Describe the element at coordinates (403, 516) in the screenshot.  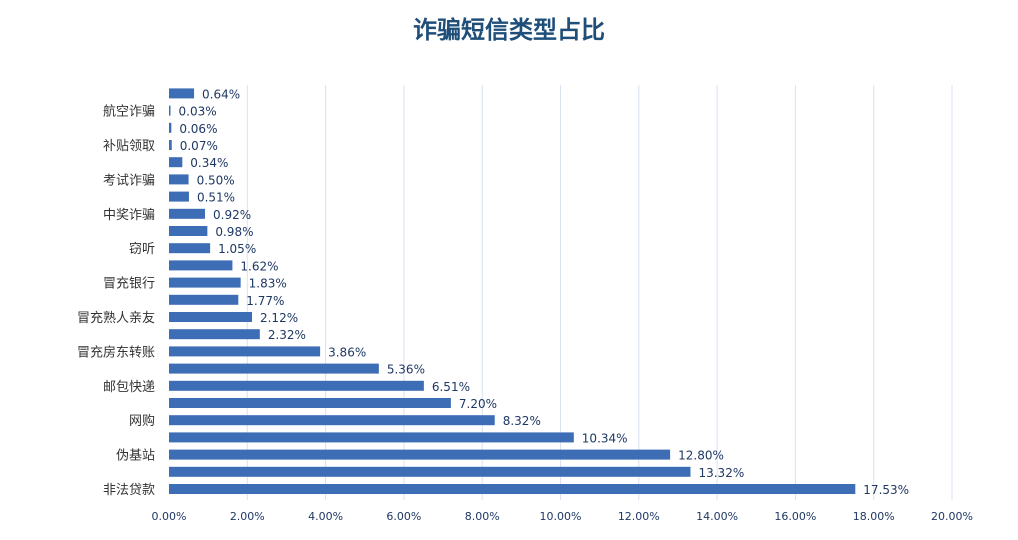
I see `x-tick-label: 6.00%` at that location.